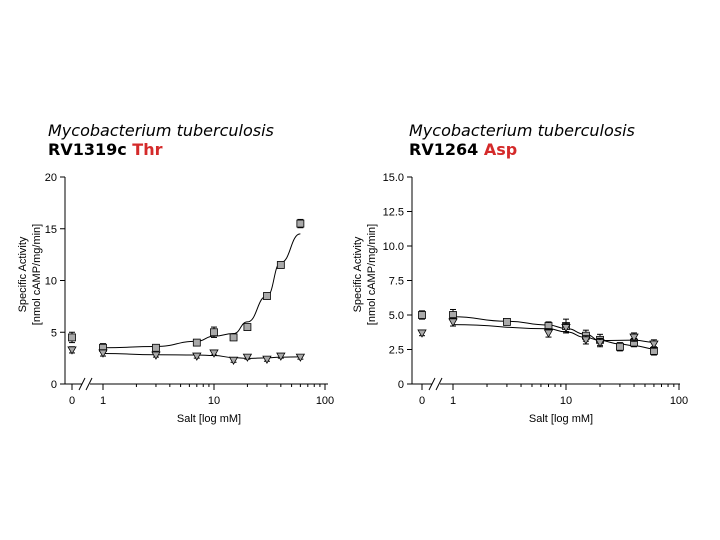 Image resolution: width=720 pixels, height=540 pixels. I want to click on chart2-title: Mycobacterium tuberculosis RV1264 Asp, so click(522, 140).